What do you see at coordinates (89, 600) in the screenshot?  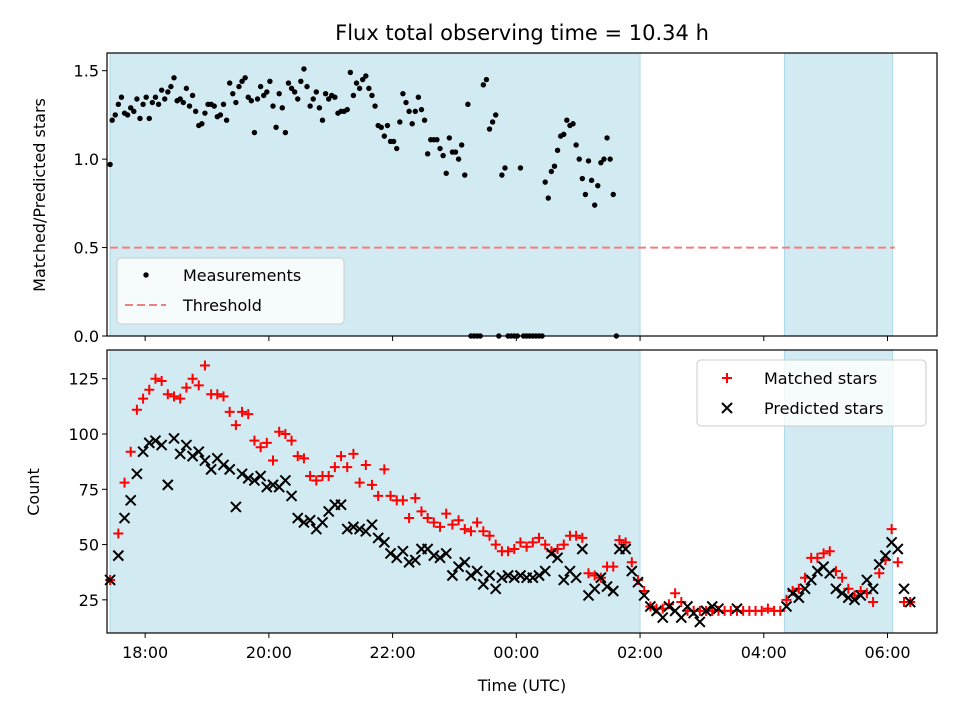 I see `bot-y-tick-label: 25` at bounding box center [89, 600].